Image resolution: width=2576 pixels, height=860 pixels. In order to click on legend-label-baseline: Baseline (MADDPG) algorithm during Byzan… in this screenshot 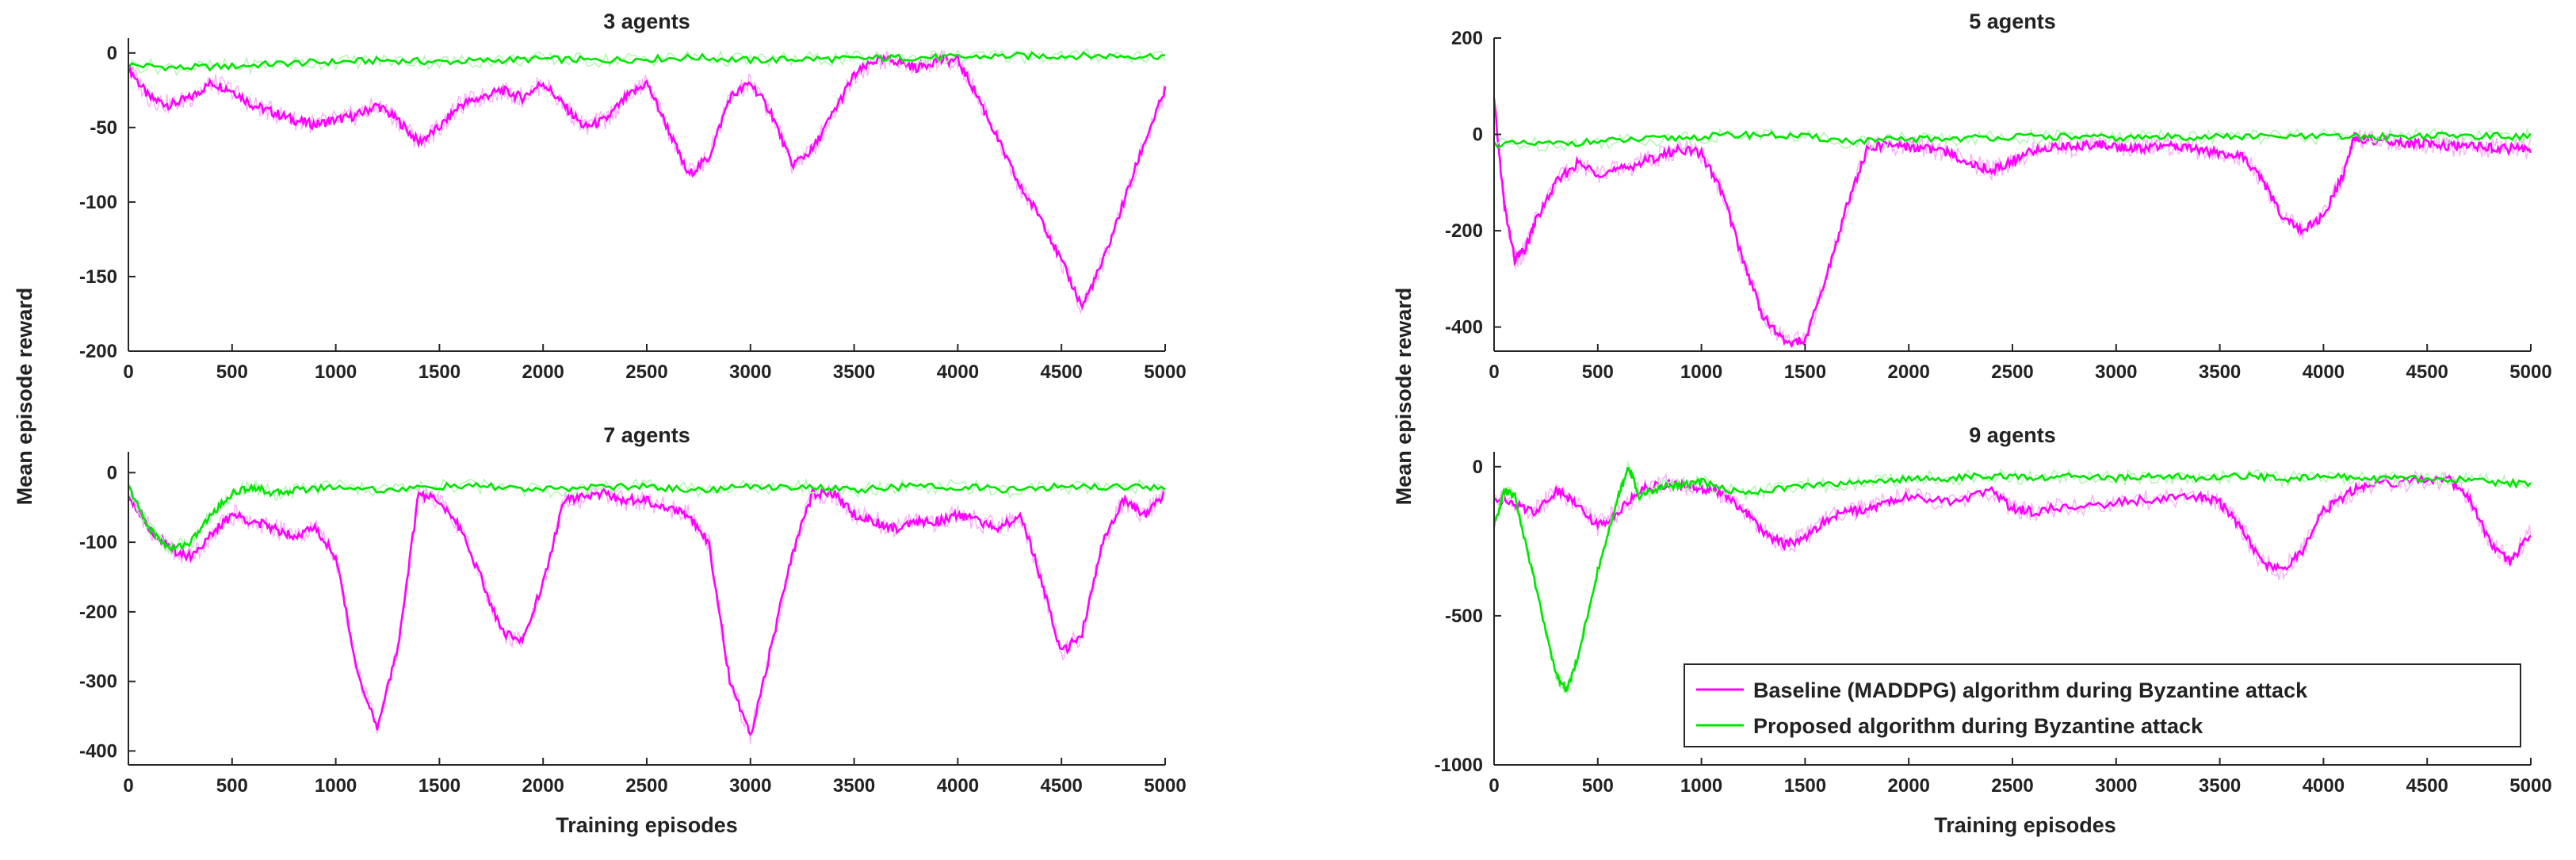, I will do `click(2030, 690)`.